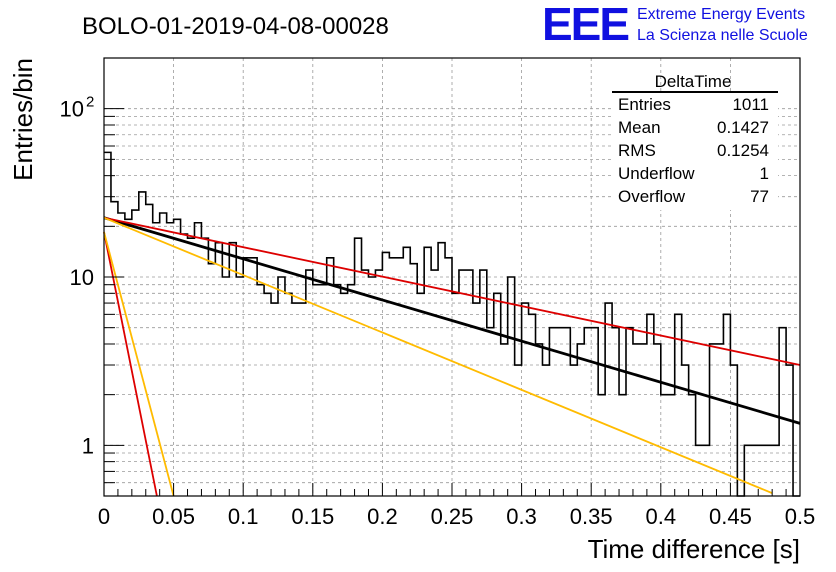  I want to click on stats-label: Underflow, so click(656, 173).